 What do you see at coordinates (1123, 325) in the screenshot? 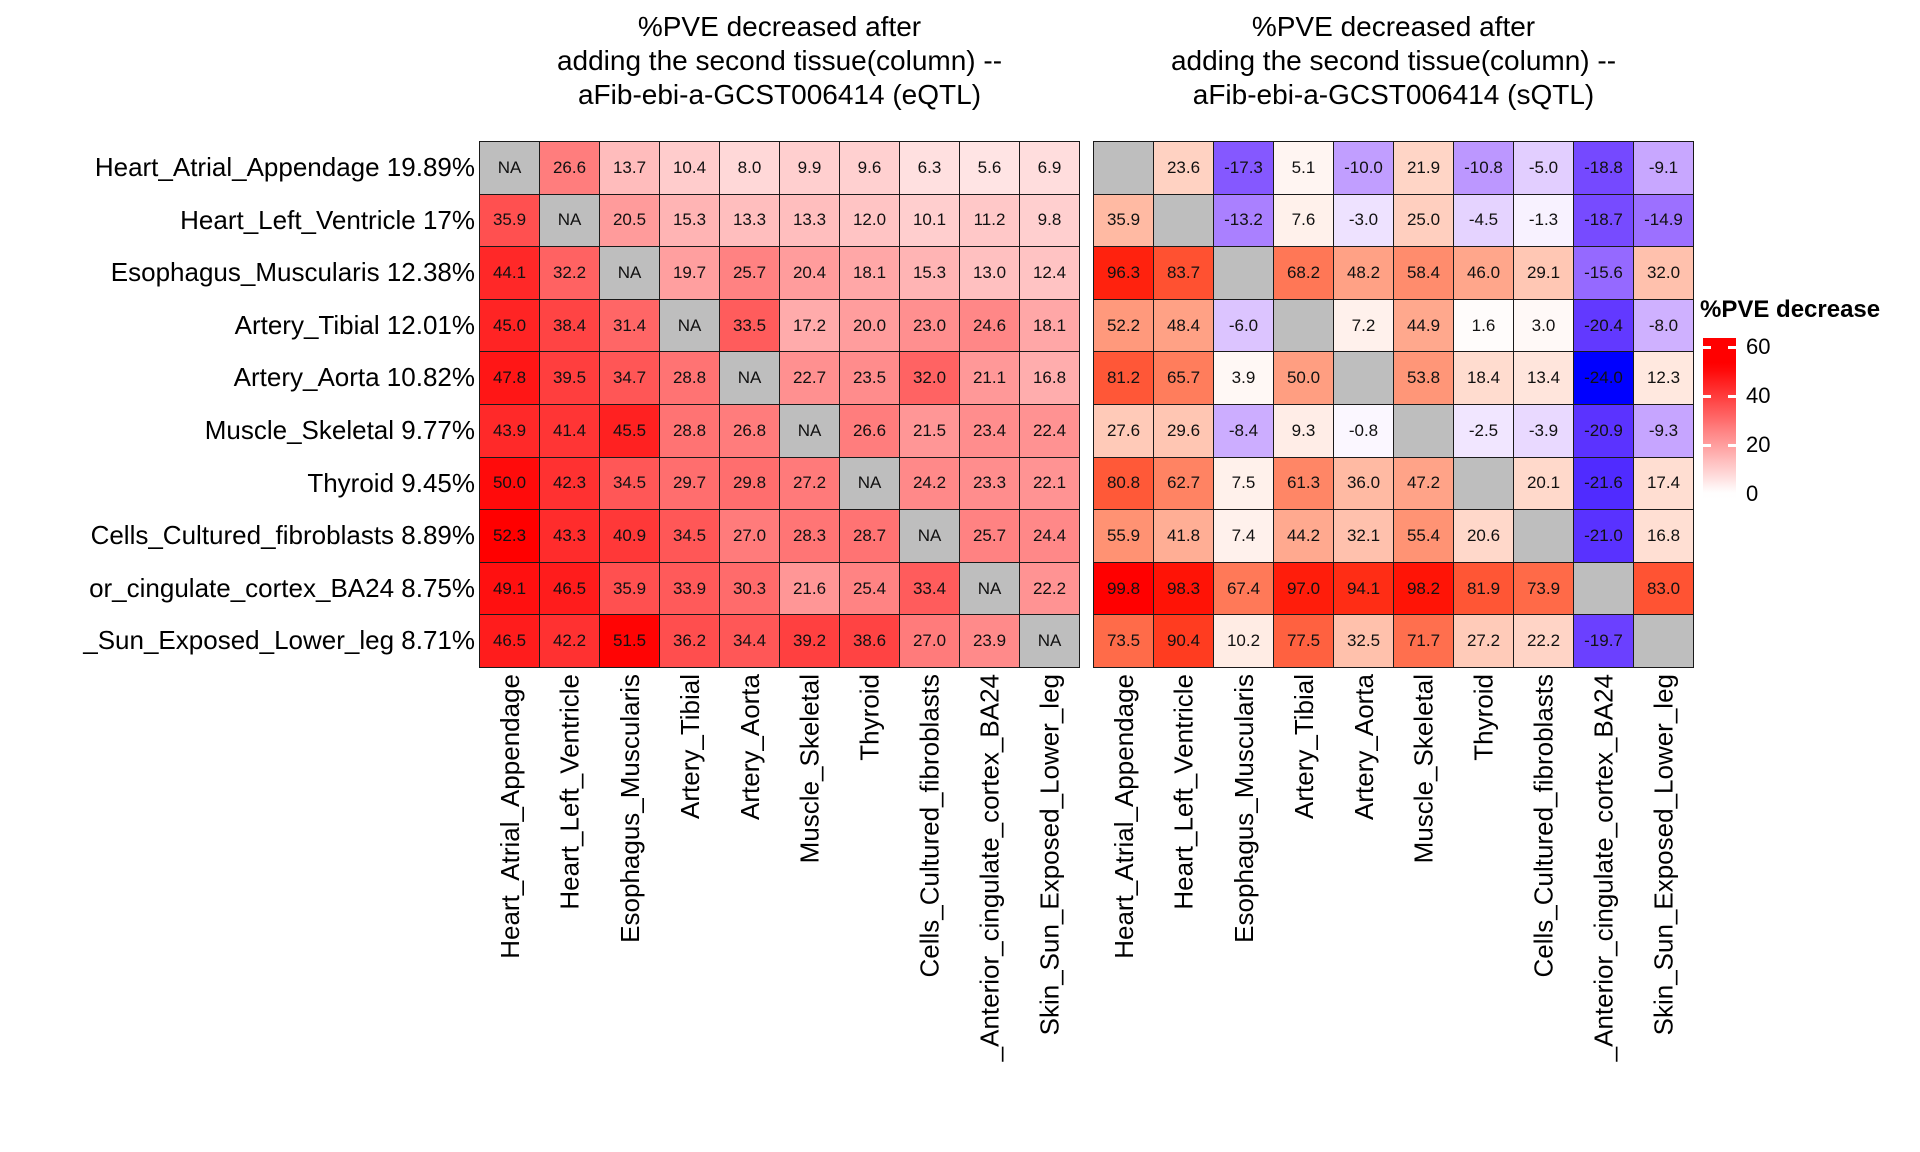
I see `heatmap-cell: 52.2` at bounding box center [1123, 325].